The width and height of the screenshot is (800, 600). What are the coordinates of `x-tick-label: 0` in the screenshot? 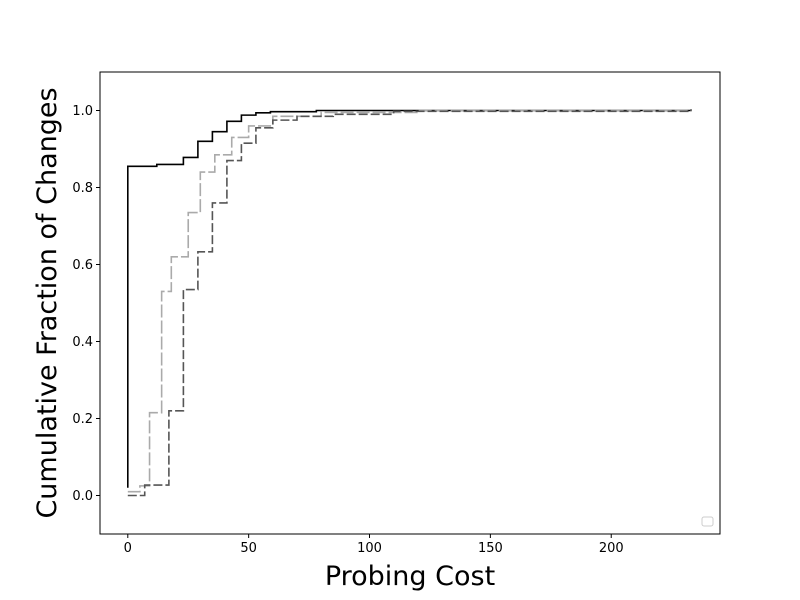 It's located at (128, 548).